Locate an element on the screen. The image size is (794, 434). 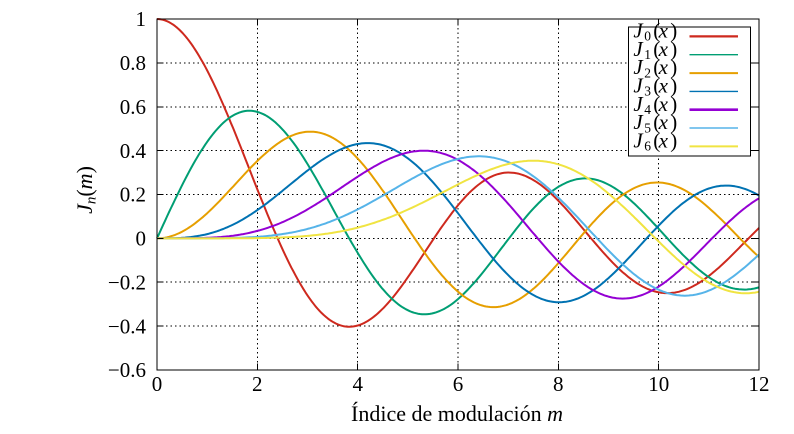
svg-text:J6(x): J6 (x) is located at coordinates (655, 141).